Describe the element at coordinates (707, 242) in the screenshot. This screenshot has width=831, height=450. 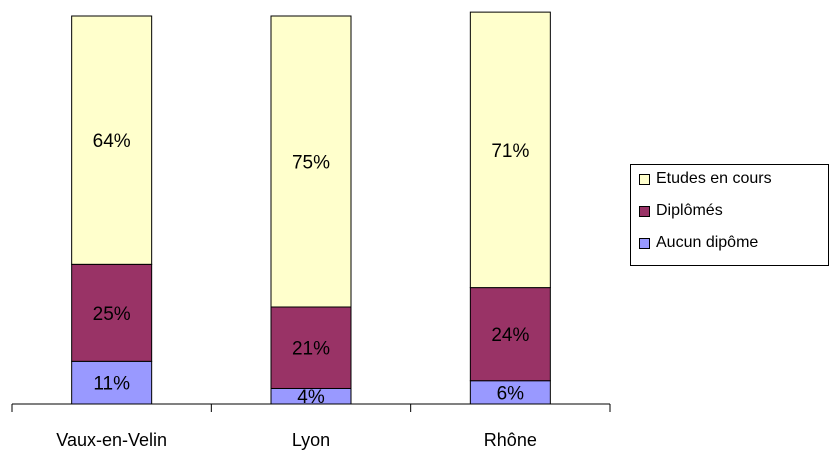
I see `legend-label-aucun: Aucun dipôme` at that location.